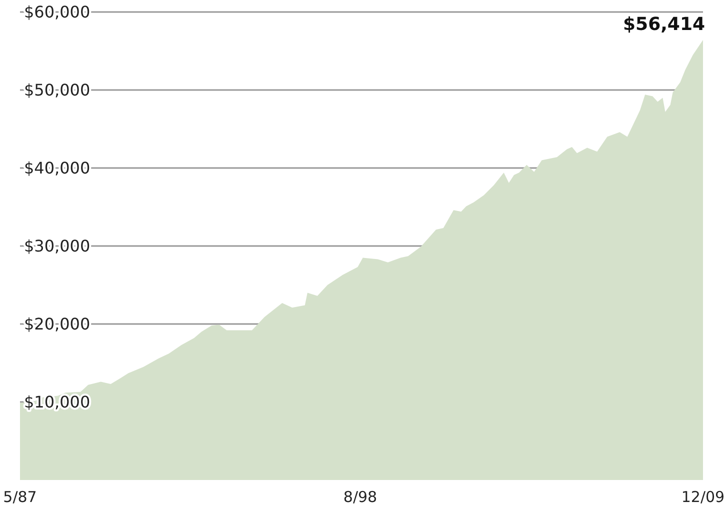  What do you see at coordinates (57, 90) in the screenshot?
I see `y-tick-label: $50,000` at bounding box center [57, 90].